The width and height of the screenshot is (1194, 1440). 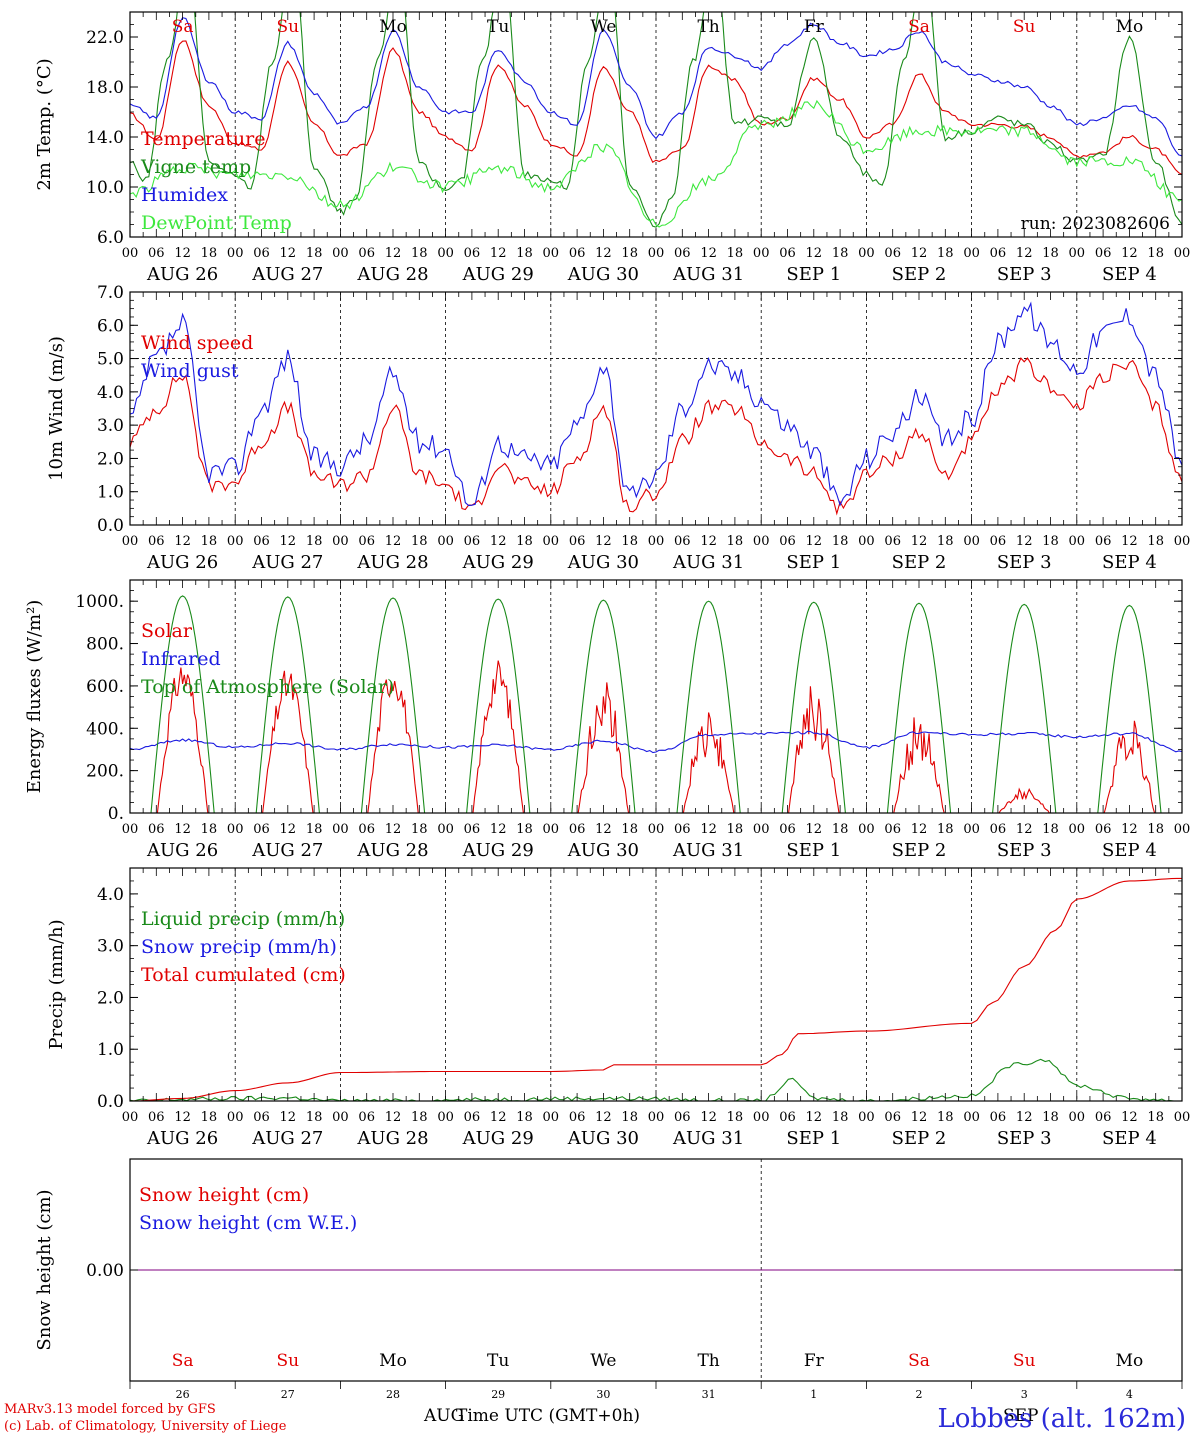 I want to click on series-line-top-of-atmosphere-solar-, so click(x=656, y=704).